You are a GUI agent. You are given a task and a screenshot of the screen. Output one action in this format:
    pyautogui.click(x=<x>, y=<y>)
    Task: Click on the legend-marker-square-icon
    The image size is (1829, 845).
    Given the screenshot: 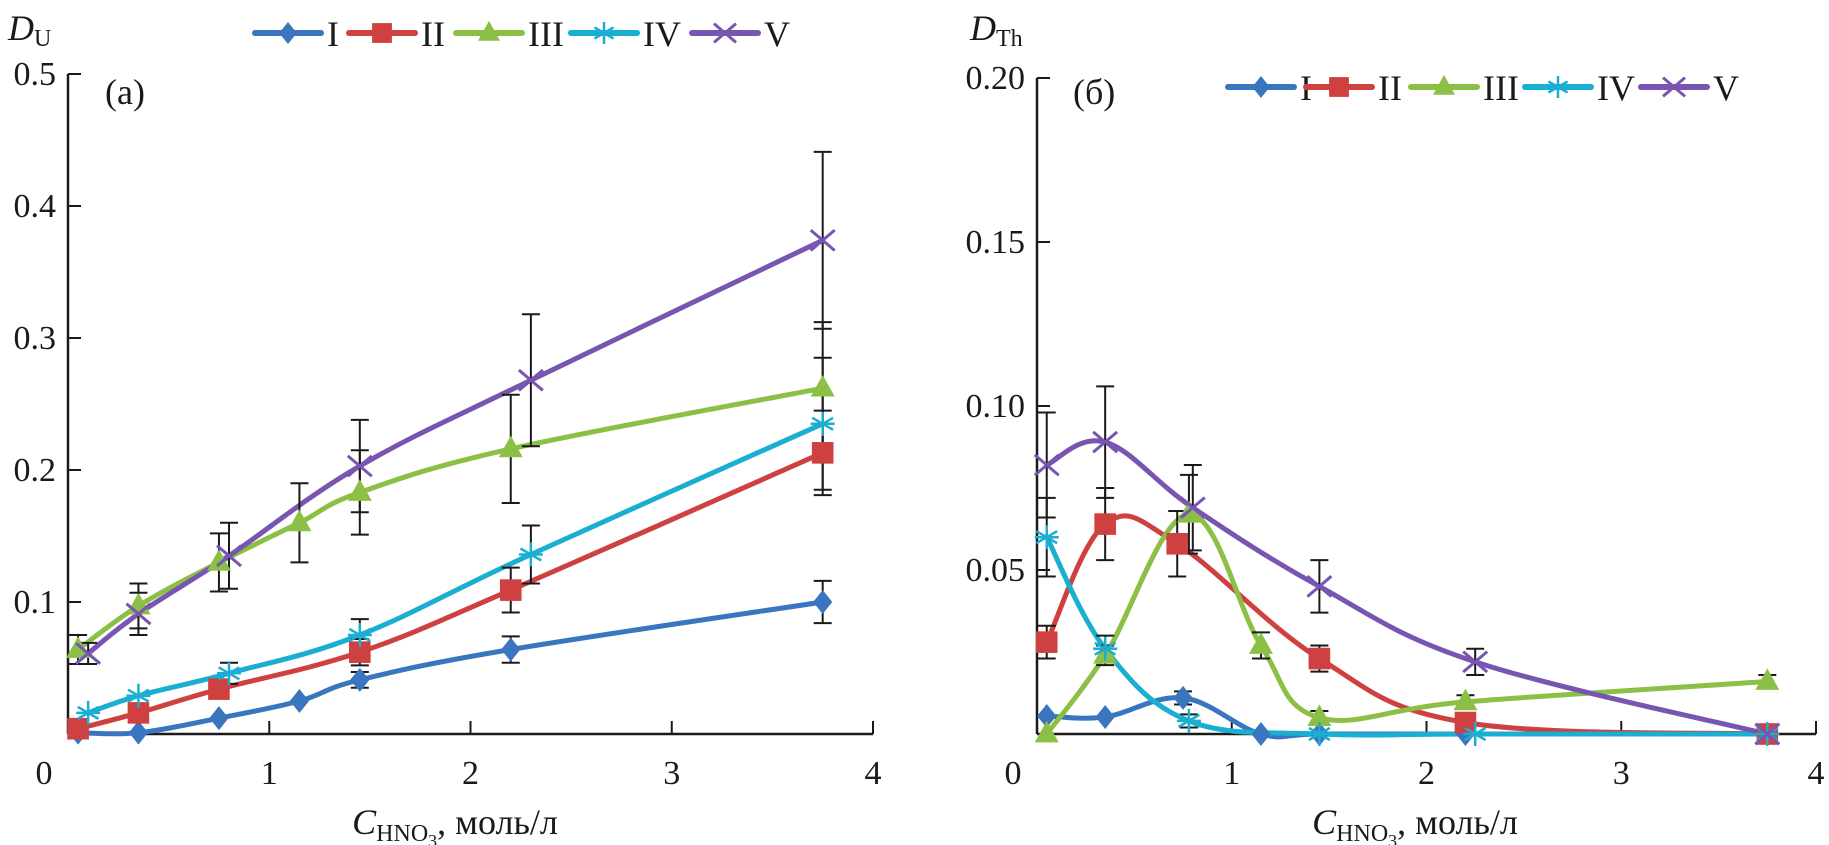 What is the action you would take?
    pyautogui.click(x=1339, y=87)
    